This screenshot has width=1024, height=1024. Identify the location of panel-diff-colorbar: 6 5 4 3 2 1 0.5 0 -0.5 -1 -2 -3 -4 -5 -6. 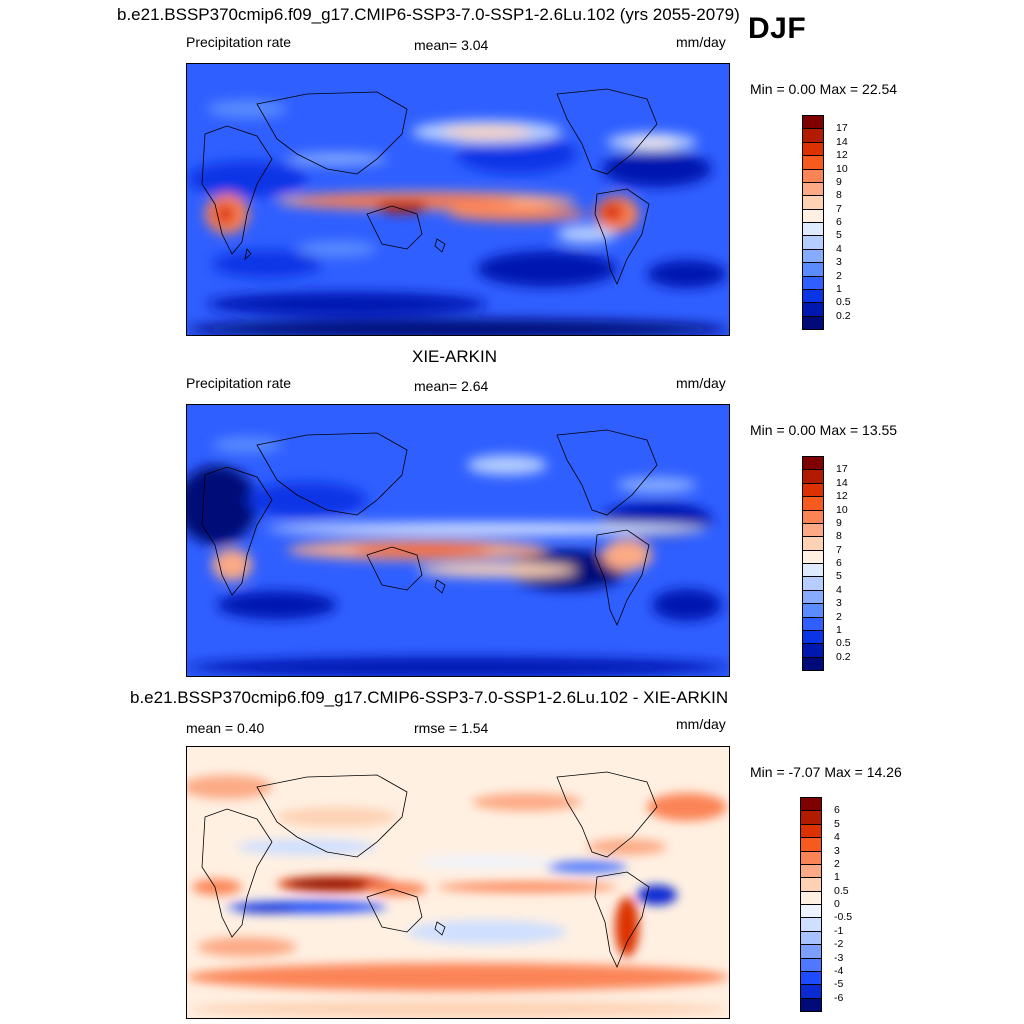
(845, 904).